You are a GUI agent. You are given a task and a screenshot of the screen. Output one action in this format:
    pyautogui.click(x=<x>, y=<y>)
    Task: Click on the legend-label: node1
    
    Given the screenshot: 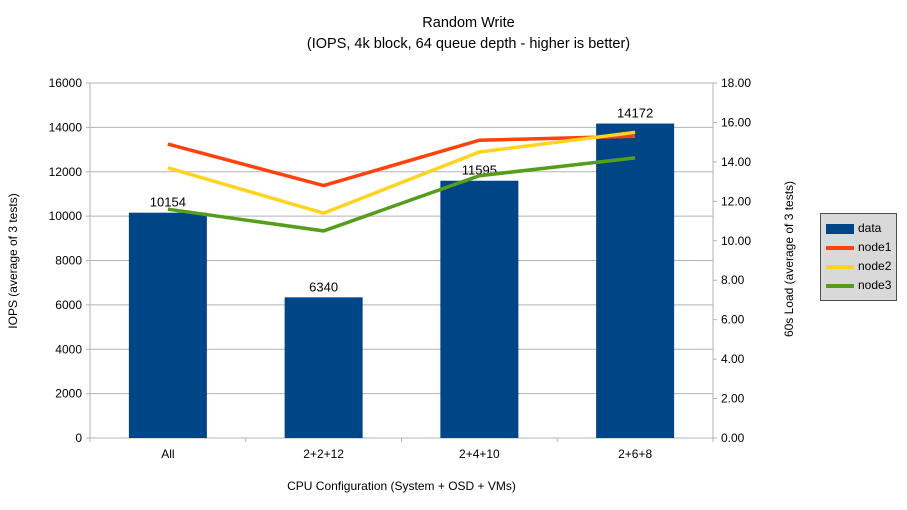 What is the action you would take?
    pyautogui.click(x=875, y=247)
    